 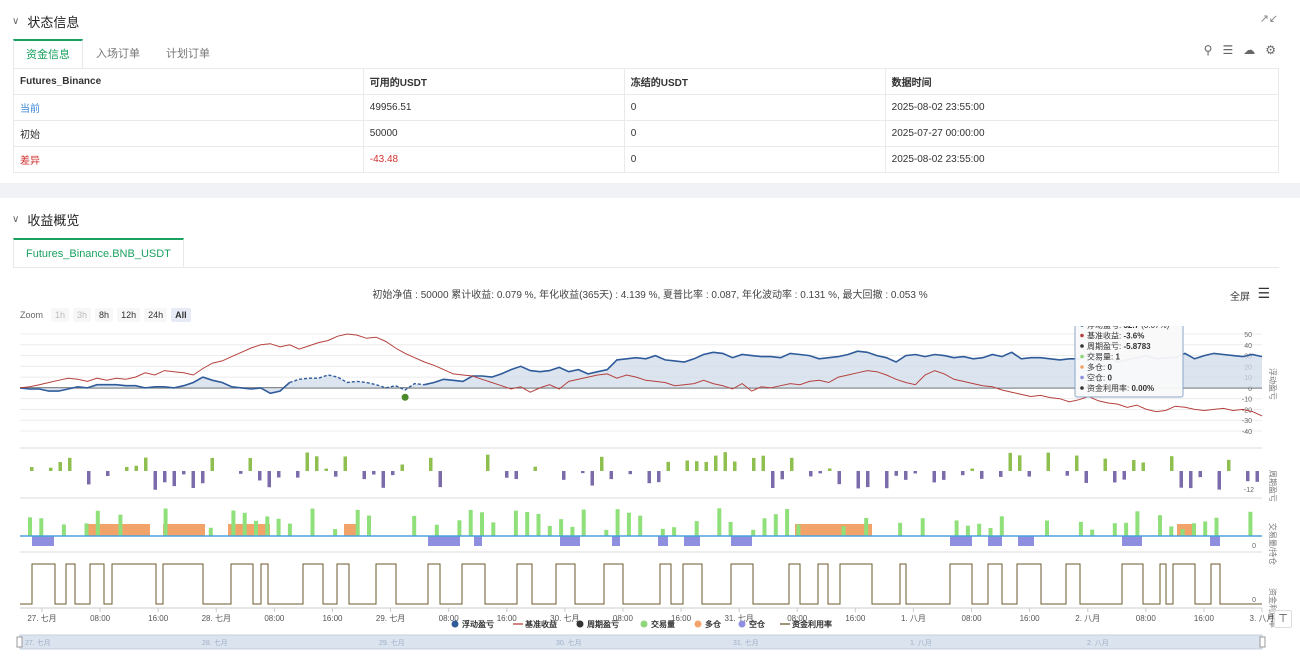 I want to click on float-pl-line-dashed, so click(x=357, y=382).